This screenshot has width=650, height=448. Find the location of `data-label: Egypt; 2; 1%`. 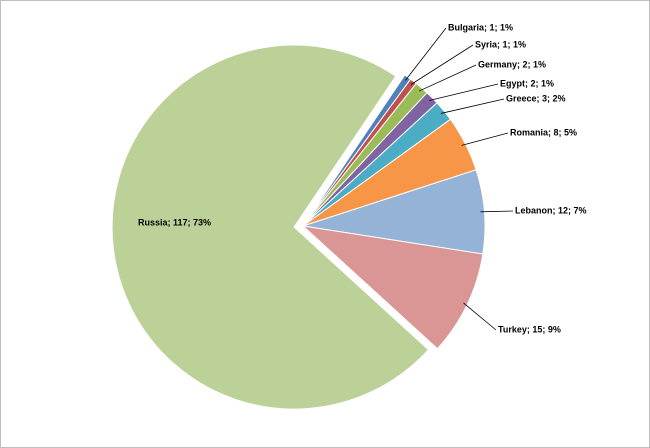

data-label: Egypt; 2; 1% is located at coordinates (527, 83).